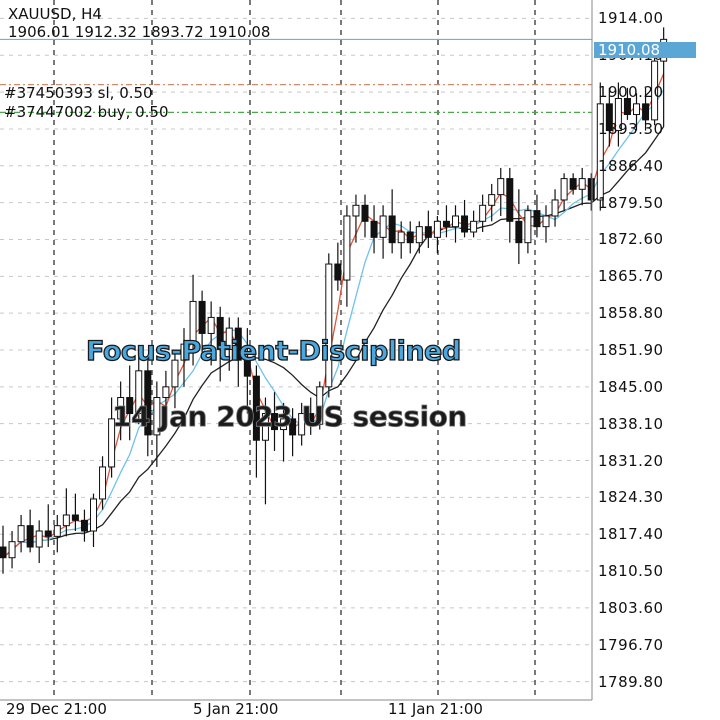  I want to click on price-tick-label: 1900.20, so click(631, 92).